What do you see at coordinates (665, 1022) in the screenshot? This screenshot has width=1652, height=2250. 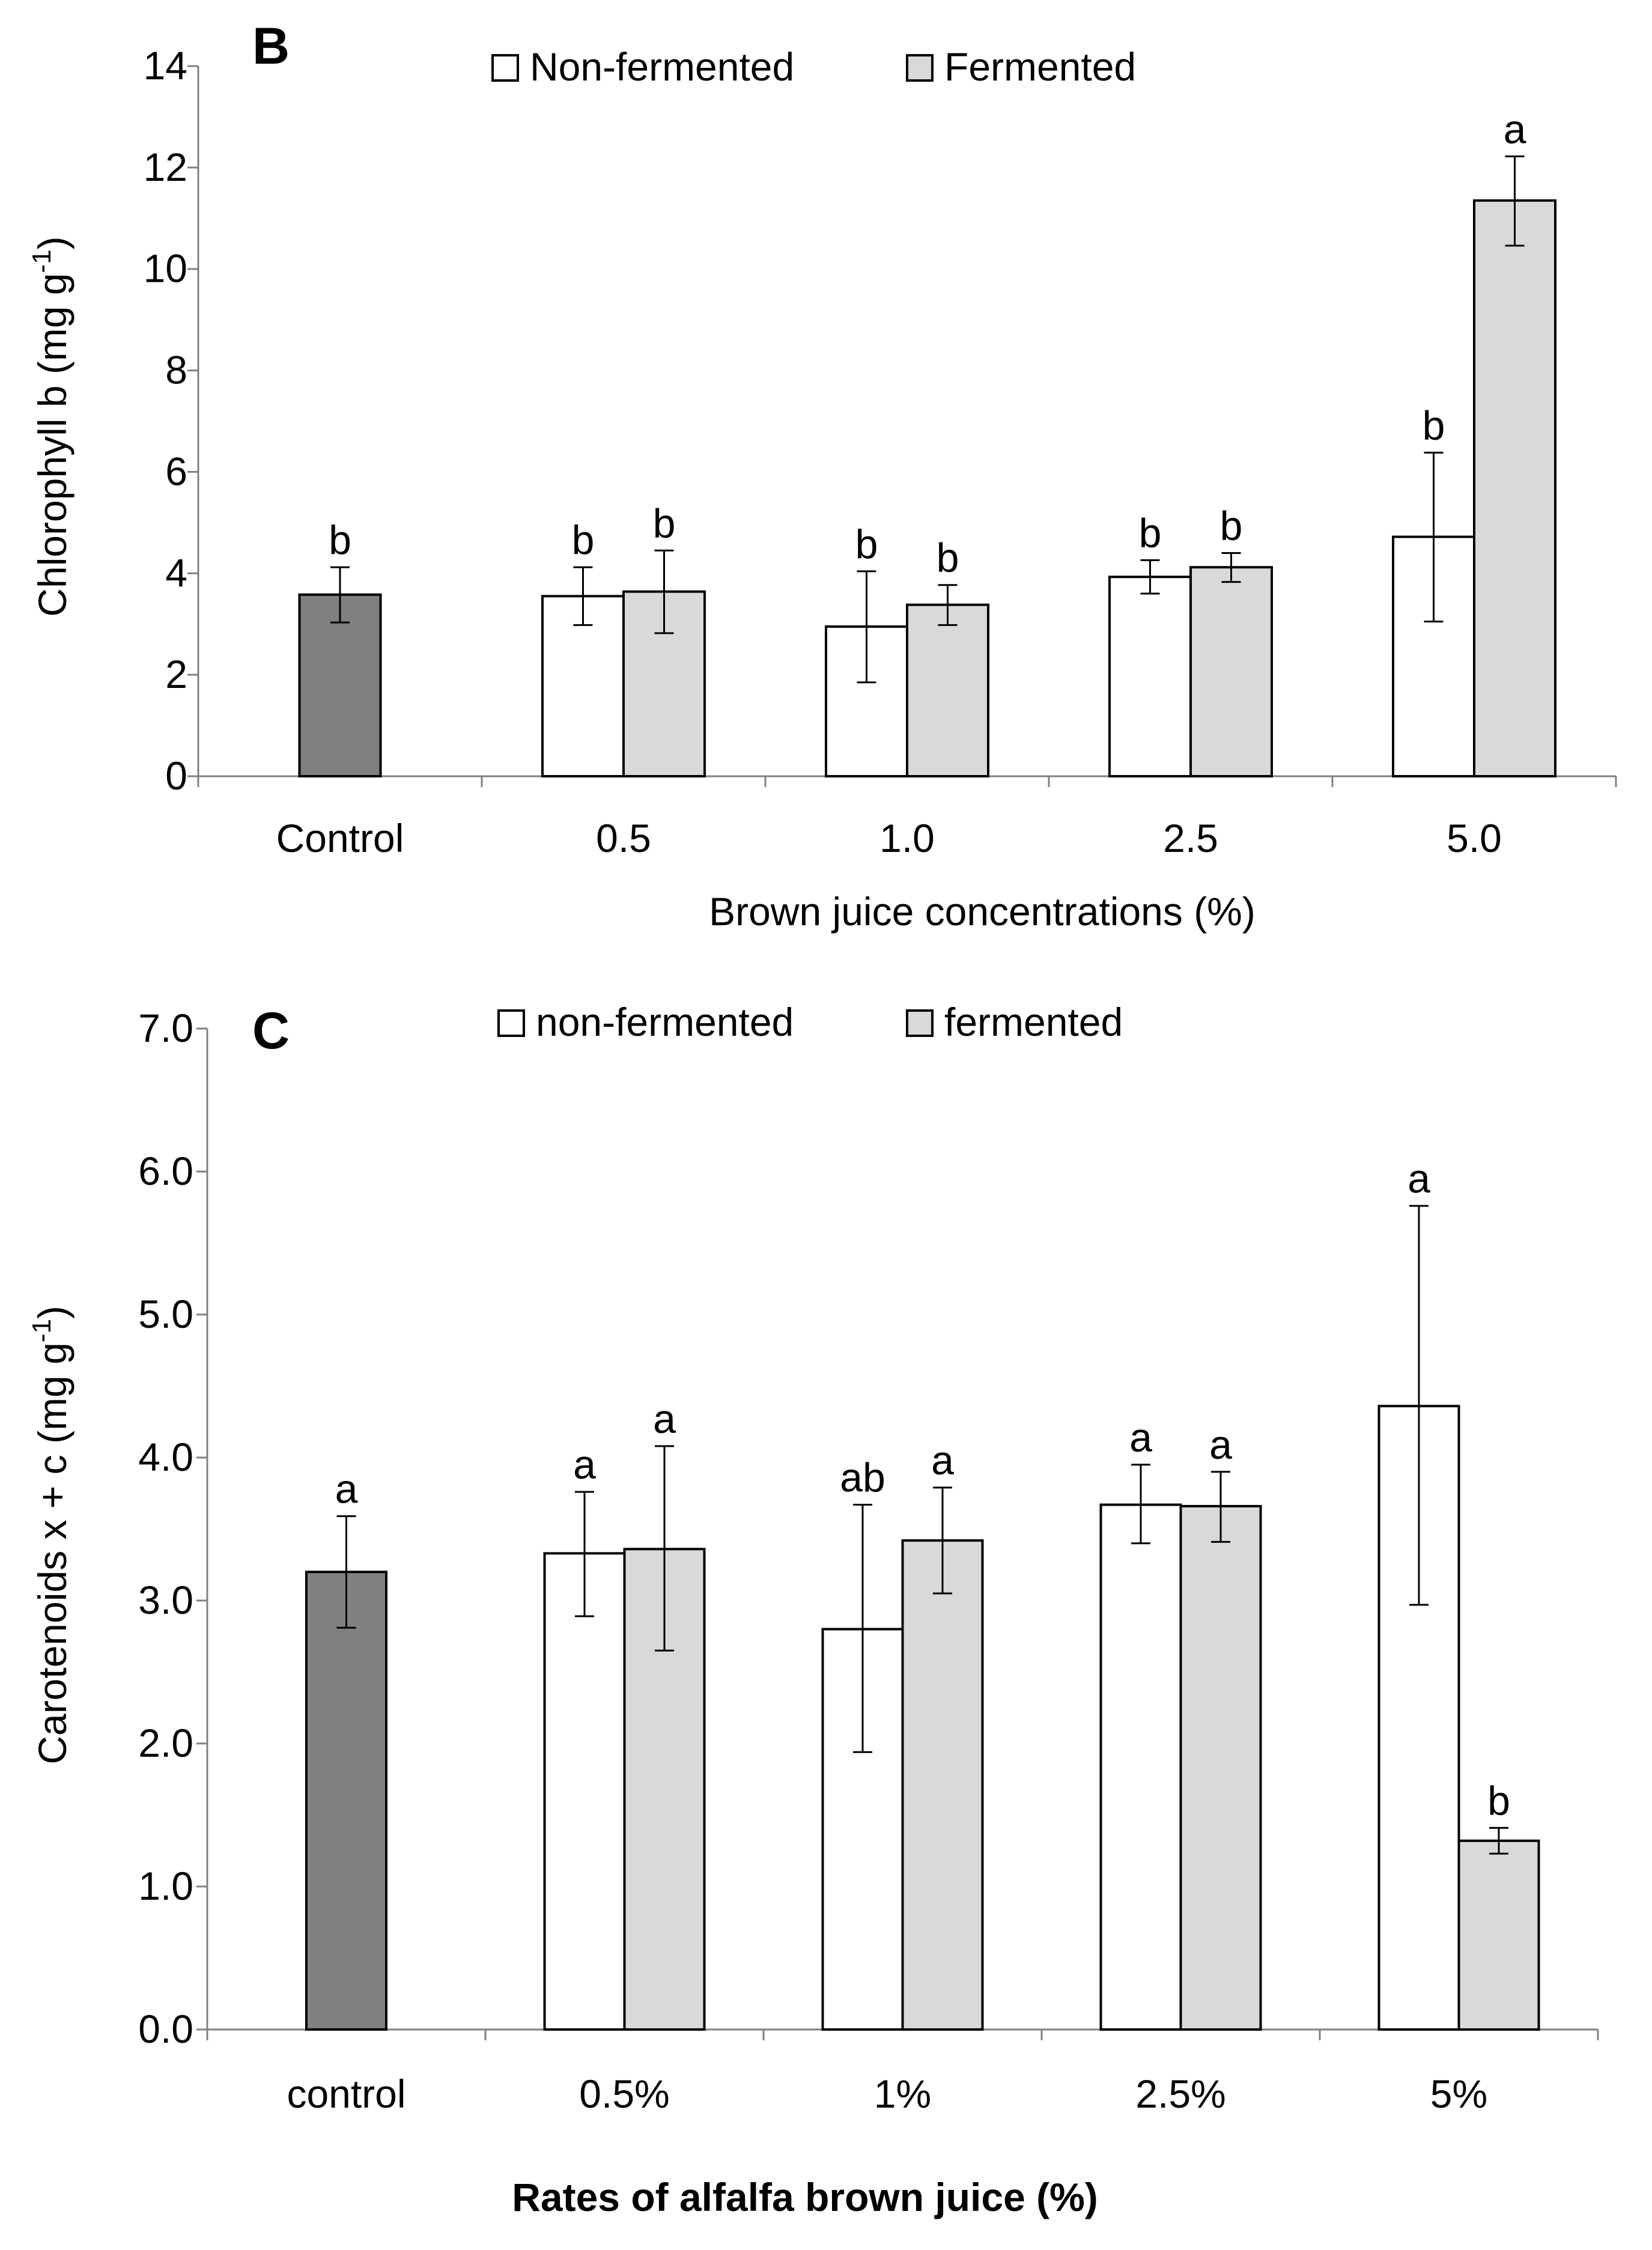 I see `legend-label-non-fermented: non-fermented` at bounding box center [665, 1022].